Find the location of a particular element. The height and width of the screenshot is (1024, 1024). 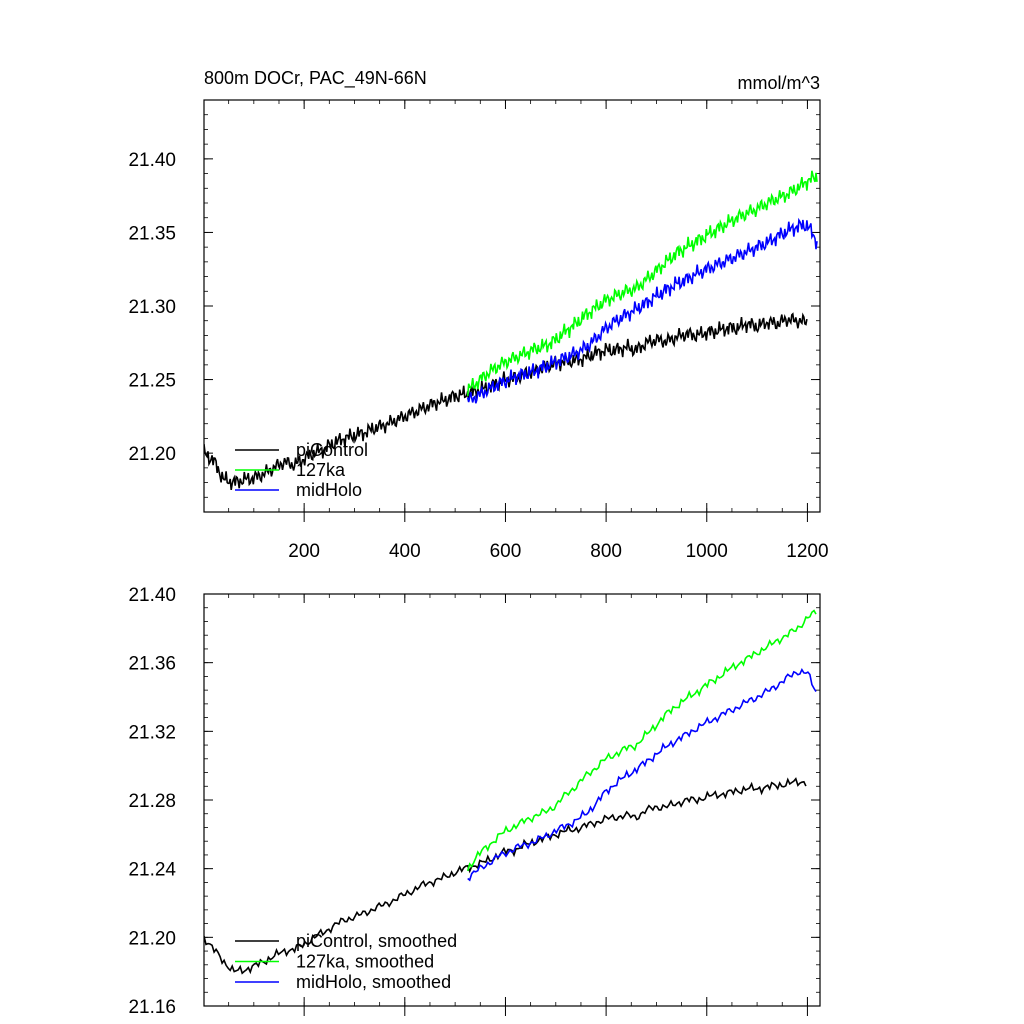

y-tick-label: 21.24 is located at coordinates (152, 870).